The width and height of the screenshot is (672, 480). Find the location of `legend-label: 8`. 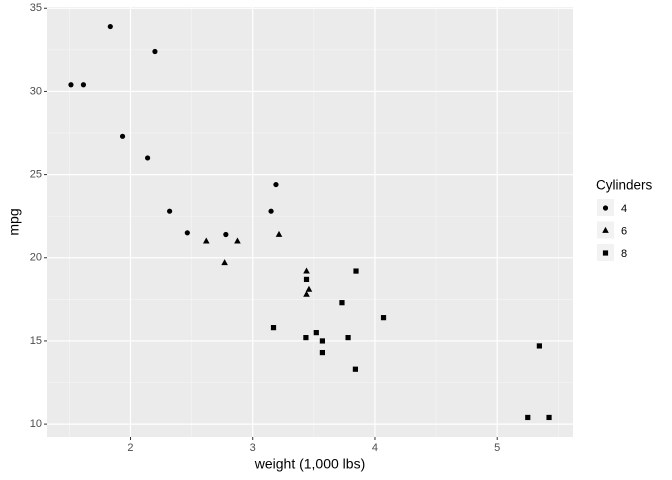

legend-label: 8 is located at coordinates (624, 254).